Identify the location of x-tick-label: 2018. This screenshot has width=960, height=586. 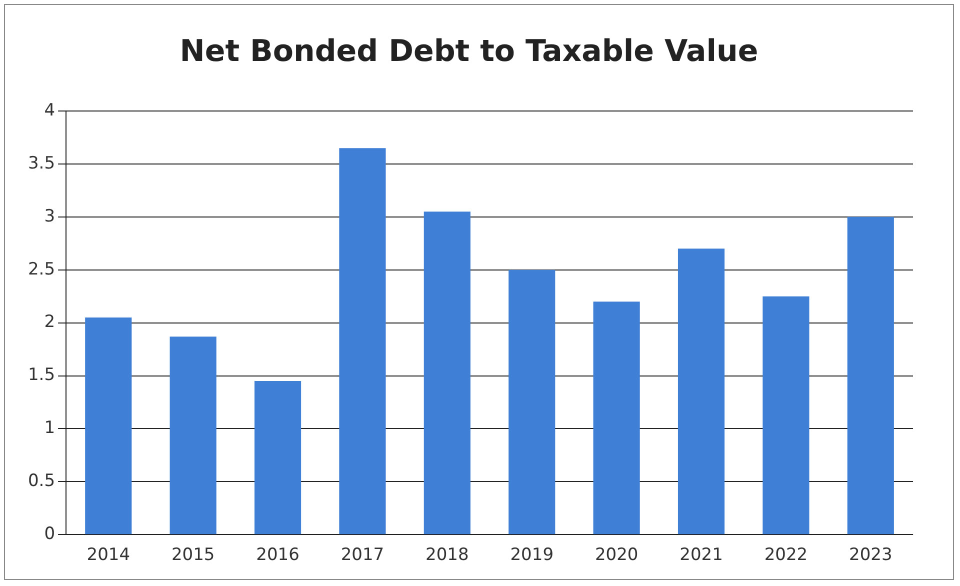
(447, 555).